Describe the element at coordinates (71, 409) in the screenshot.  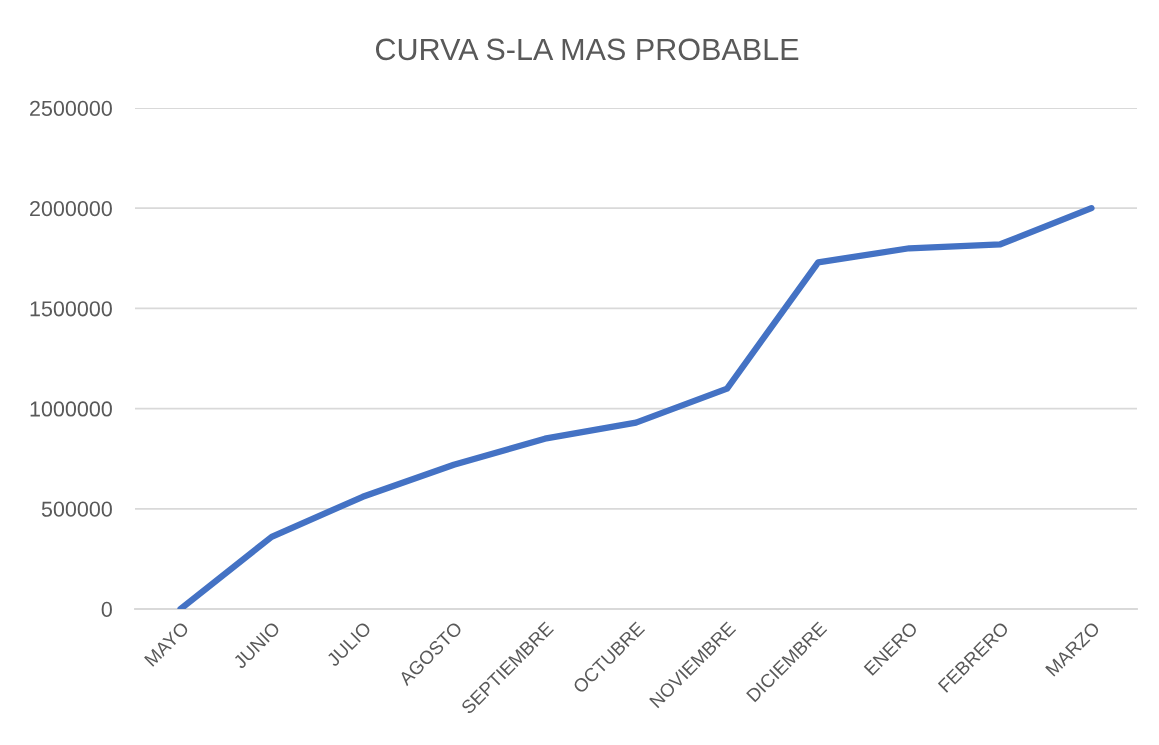
I see `y-tick-label: 1000000` at that location.